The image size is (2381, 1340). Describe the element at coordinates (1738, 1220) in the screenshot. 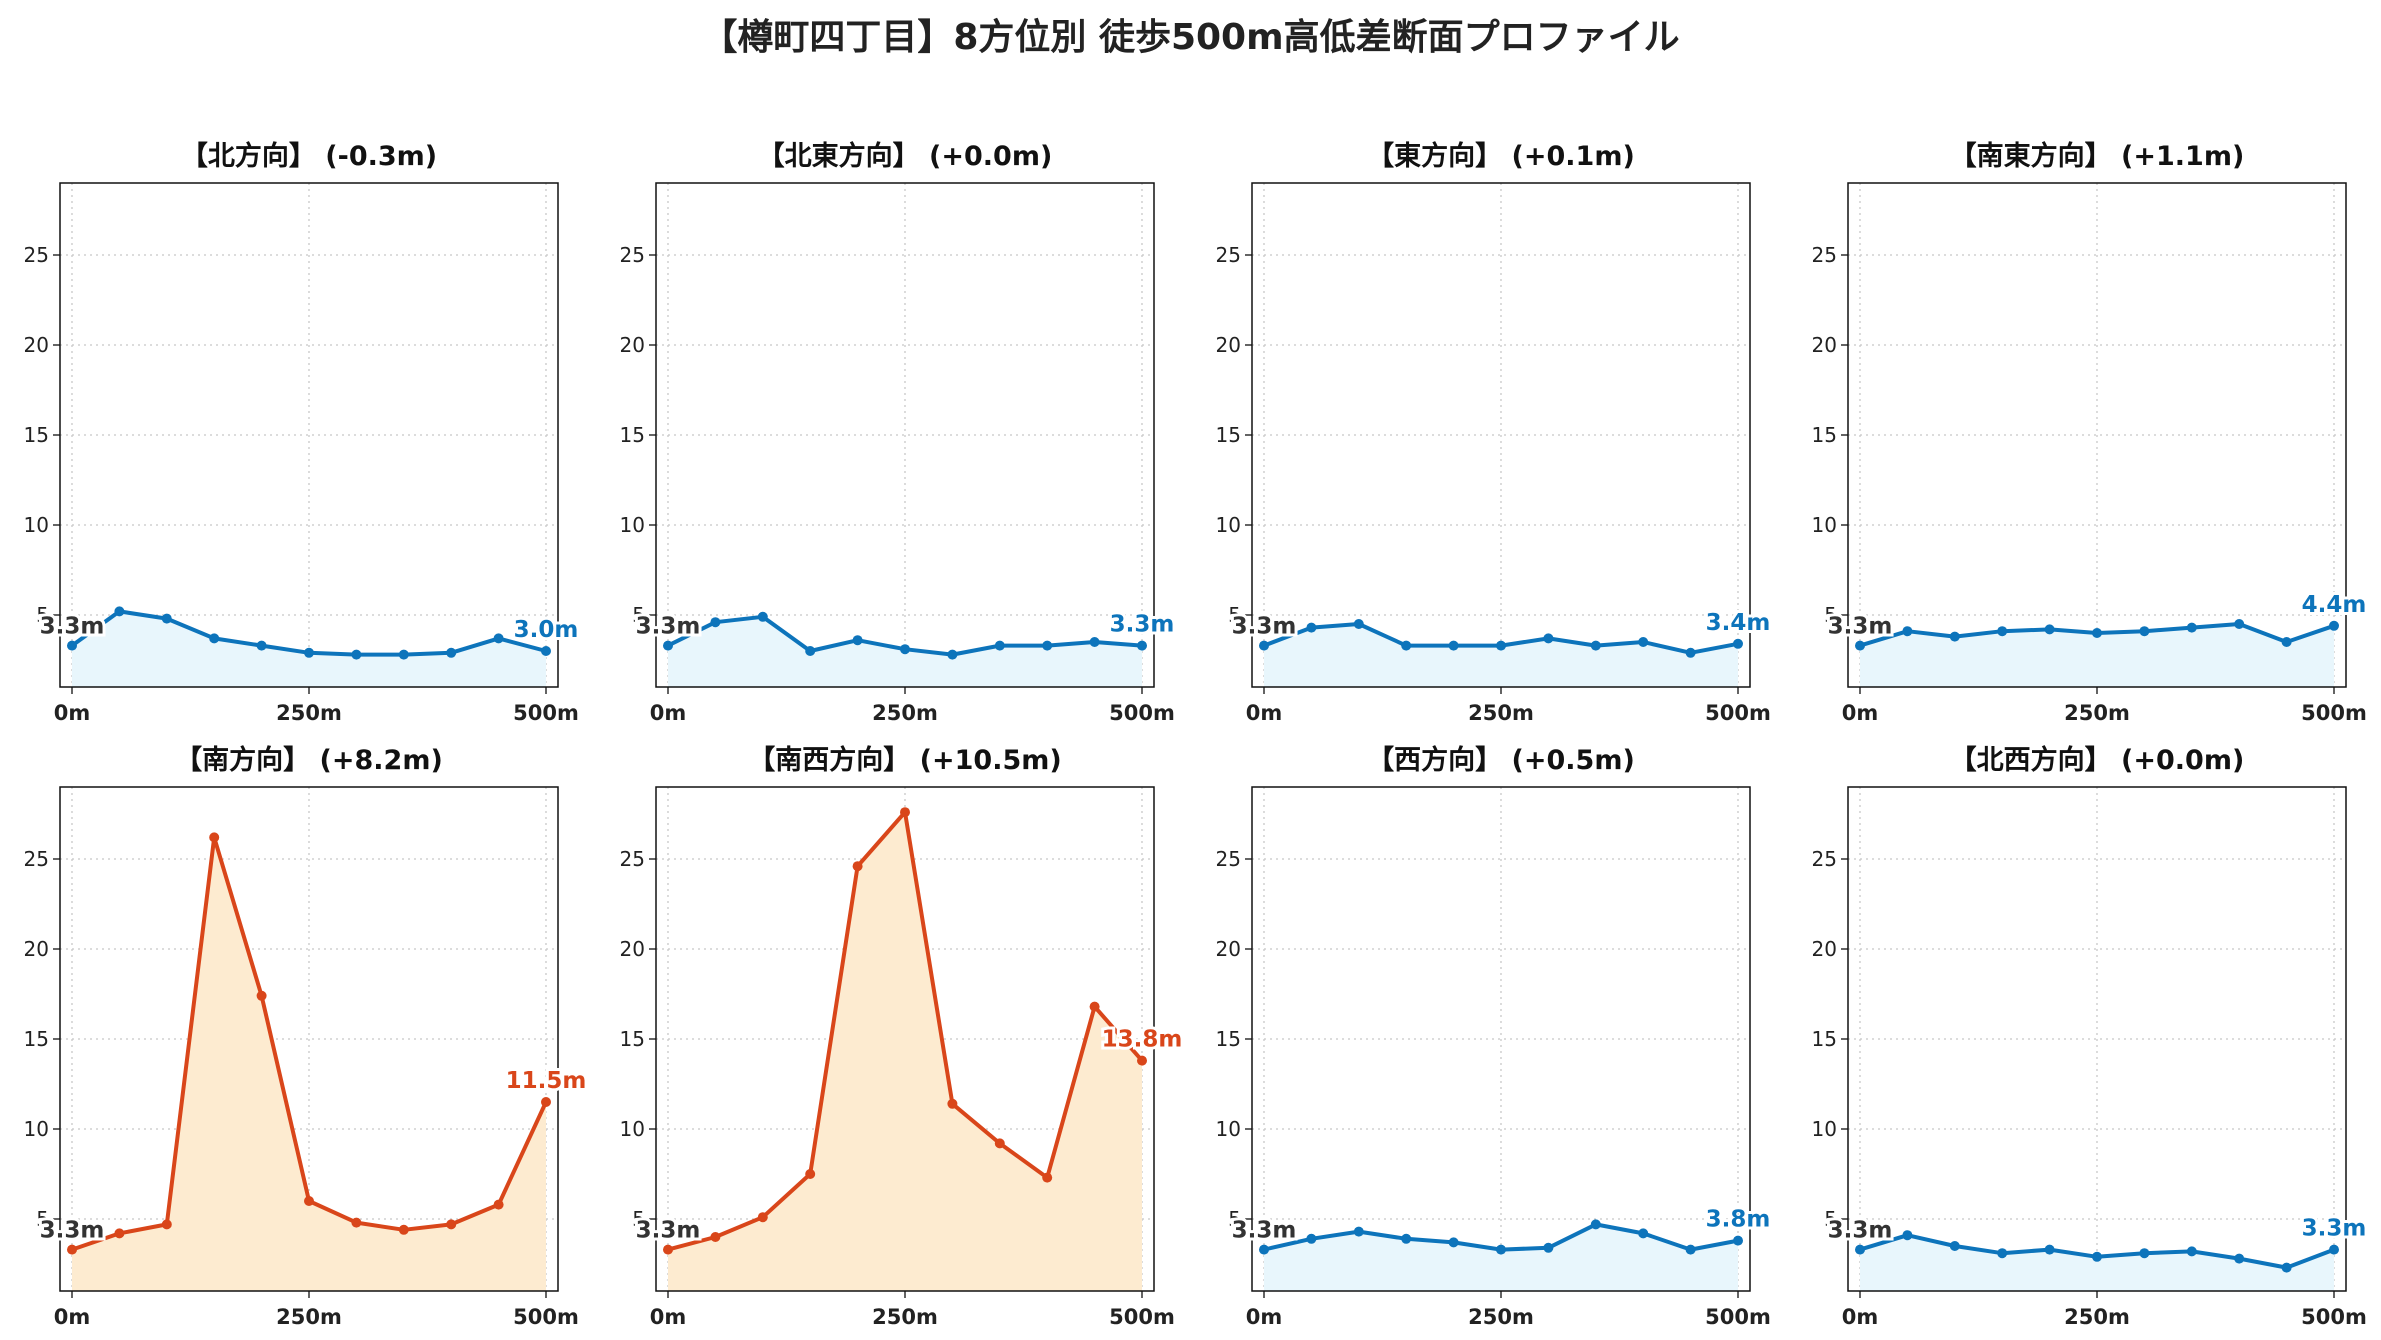

I see `end-value-label: 3.8m` at that location.